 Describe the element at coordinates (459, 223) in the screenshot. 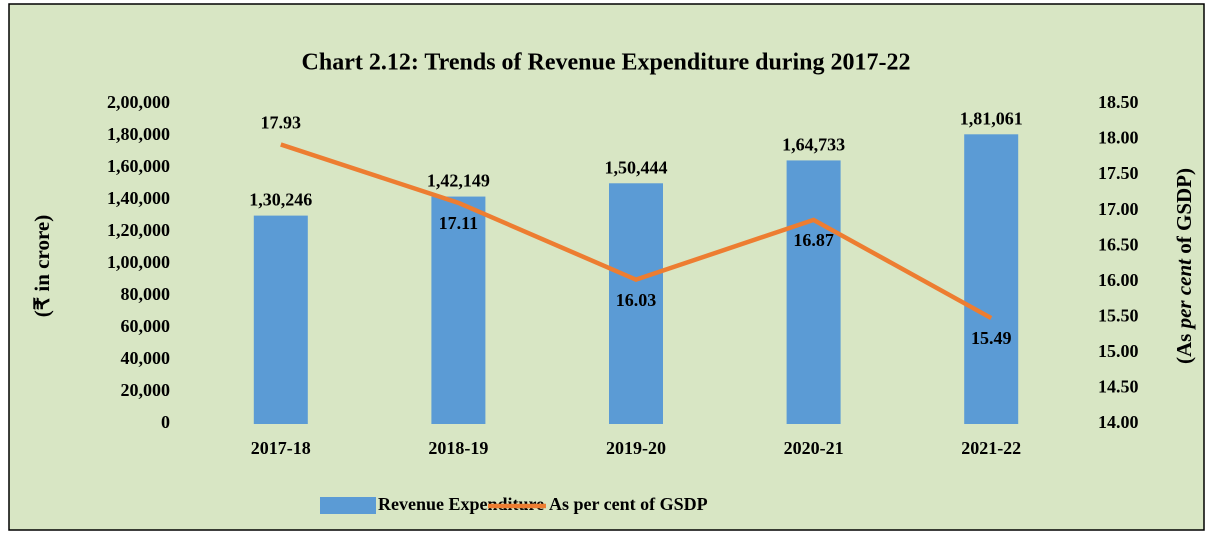

I see `line-value-label: 17.11` at that location.